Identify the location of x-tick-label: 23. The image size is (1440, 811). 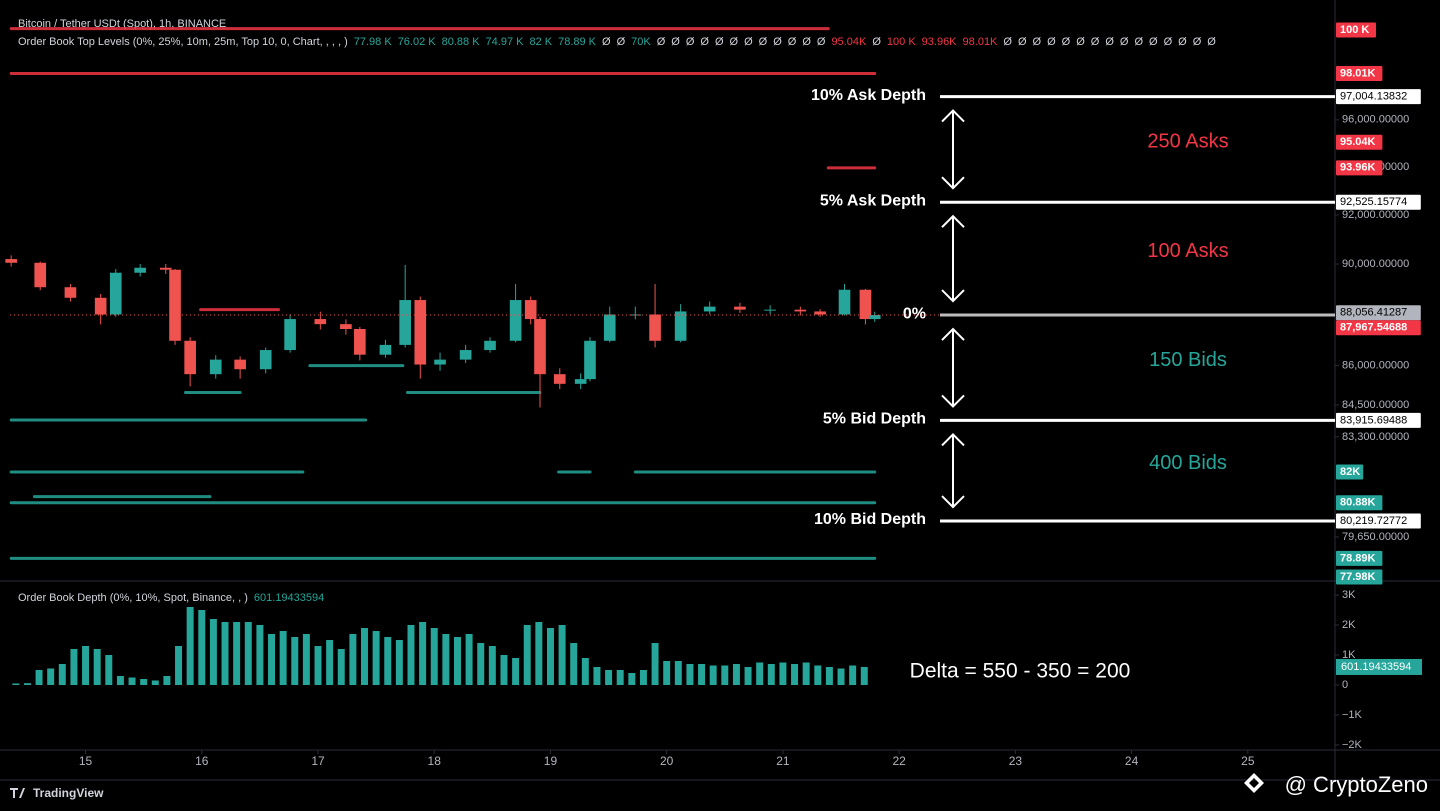
(1016, 761).